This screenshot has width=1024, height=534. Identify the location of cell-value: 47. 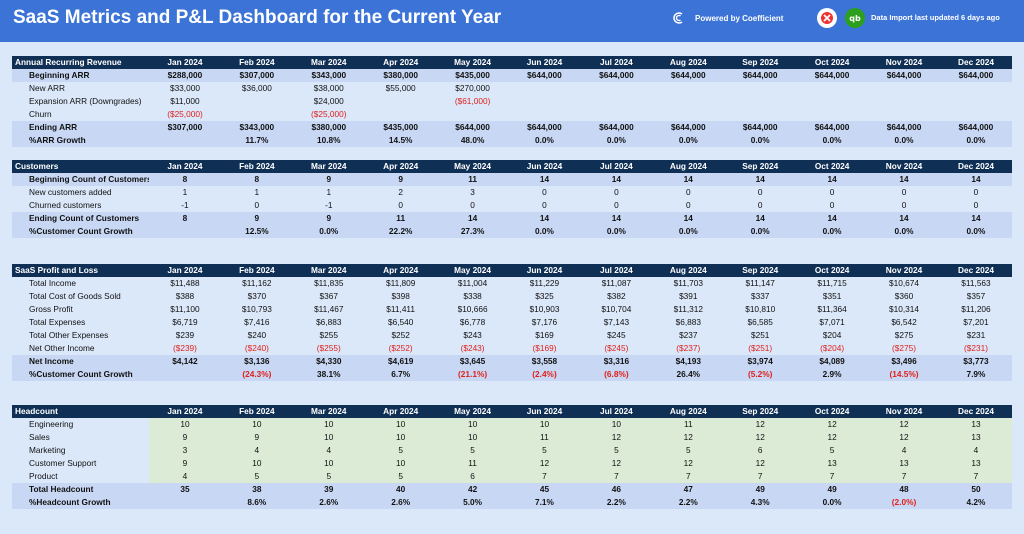
(688, 489).